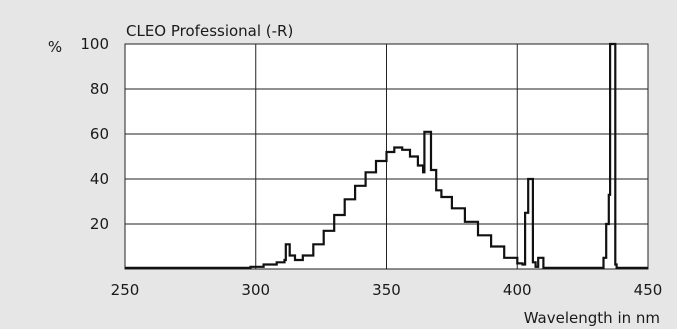  Describe the element at coordinates (517, 290) in the screenshot. I see `x-tick-label: 400` at that location.